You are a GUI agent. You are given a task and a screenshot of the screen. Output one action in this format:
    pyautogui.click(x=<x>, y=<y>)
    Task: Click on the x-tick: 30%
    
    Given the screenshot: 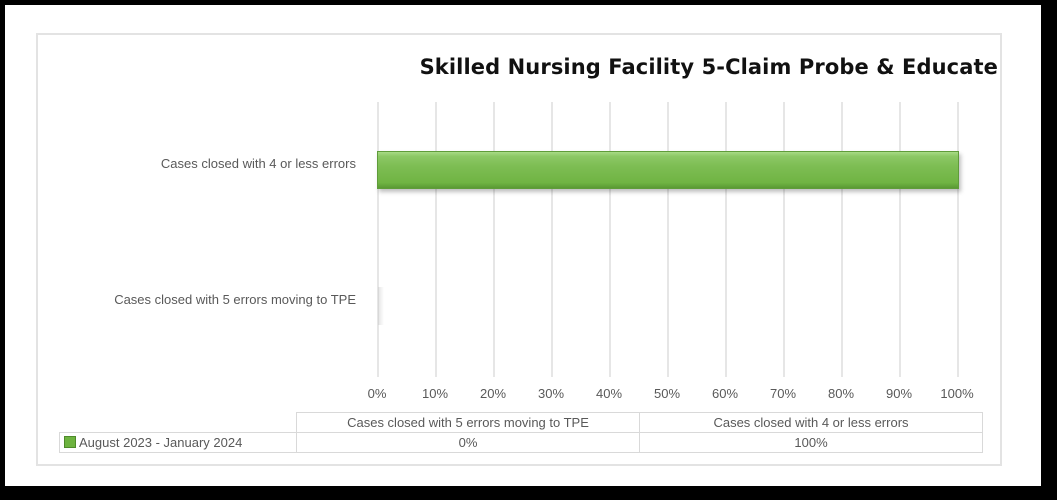 What is the action you would take?
    pyautogui.click(x=551, y=393)
    